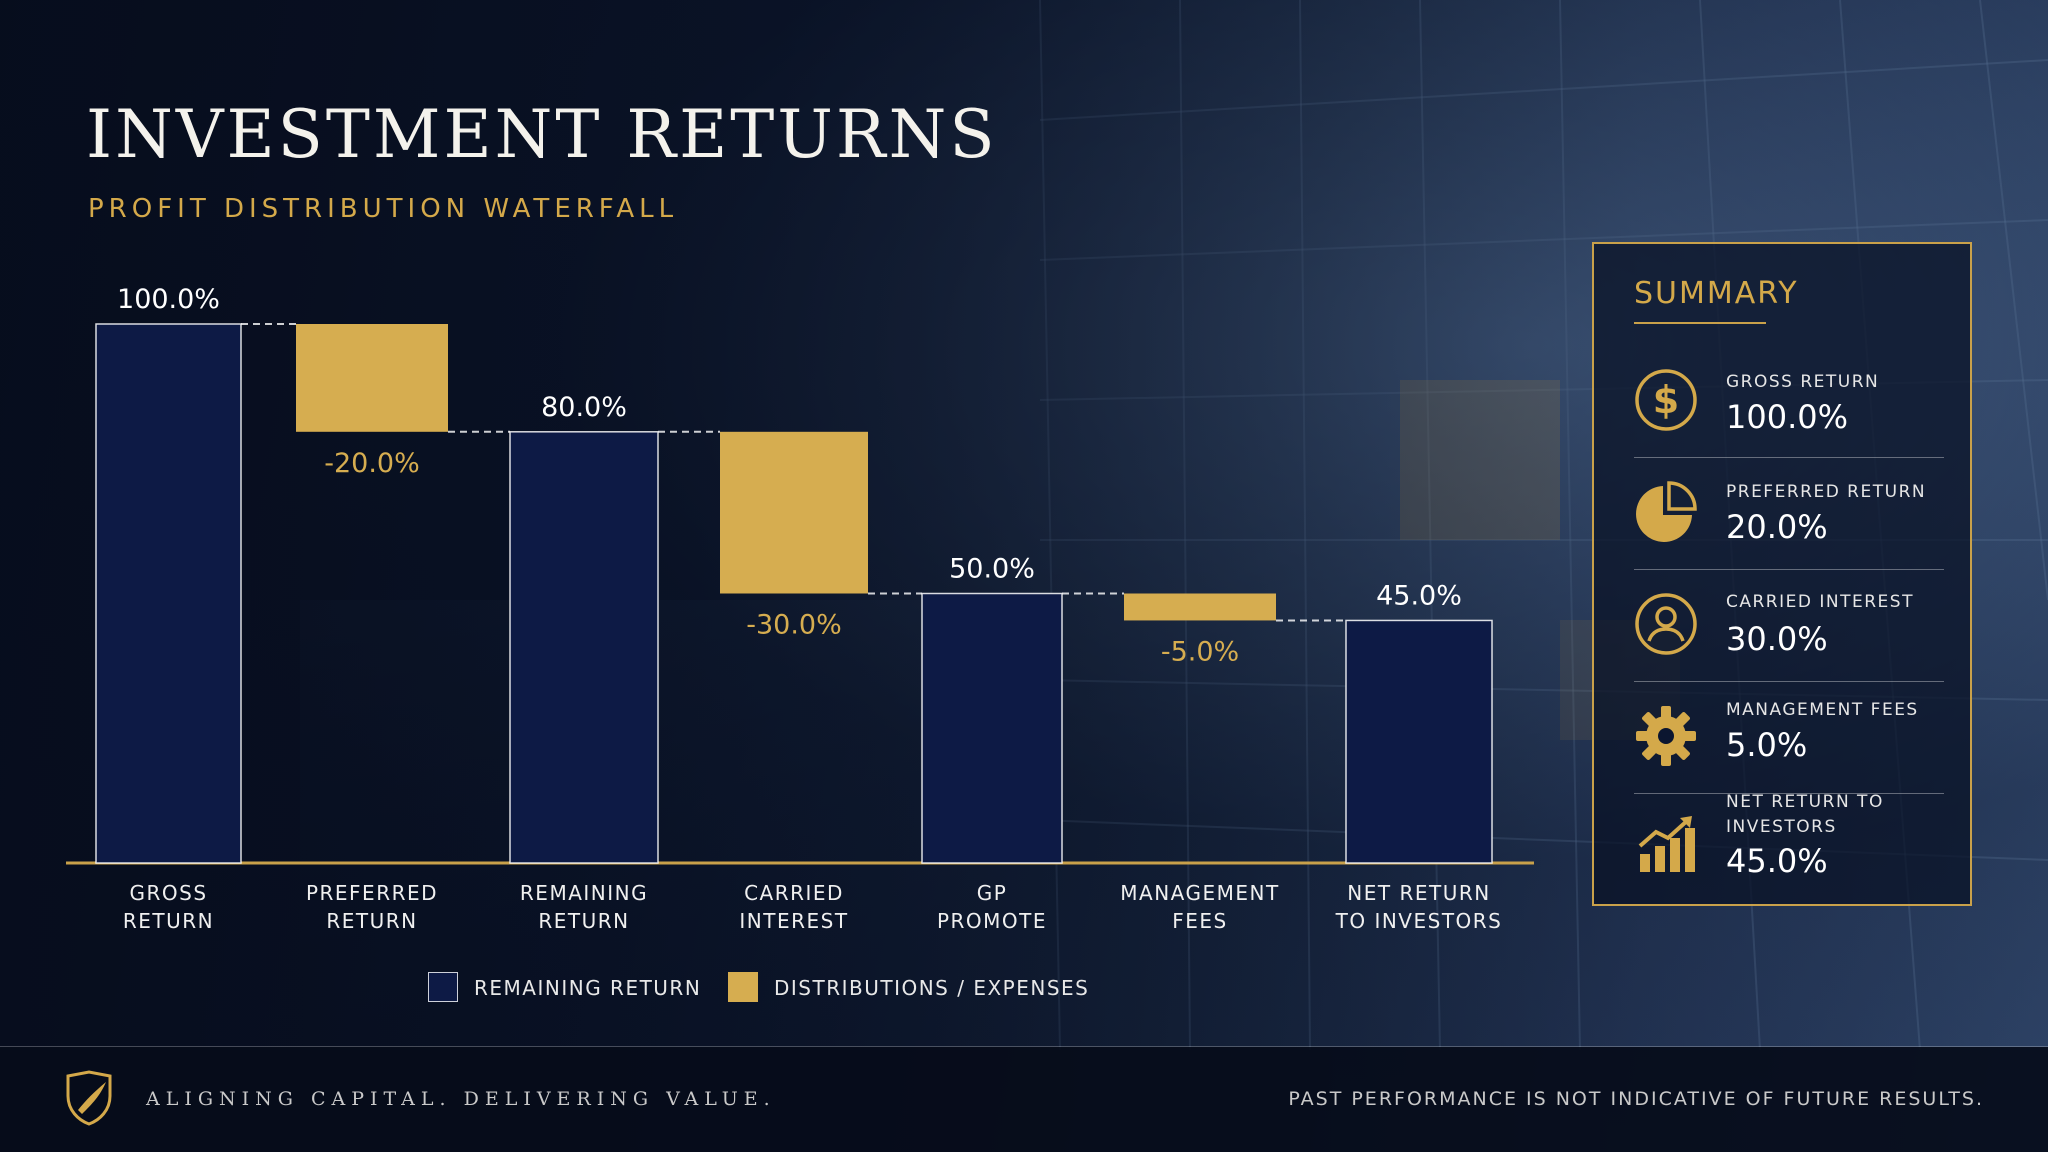 The width and height of the screenshot is (2048, 1152). I want to click on summary-label: MANAGEMENT FEES, so click(1822, 710).